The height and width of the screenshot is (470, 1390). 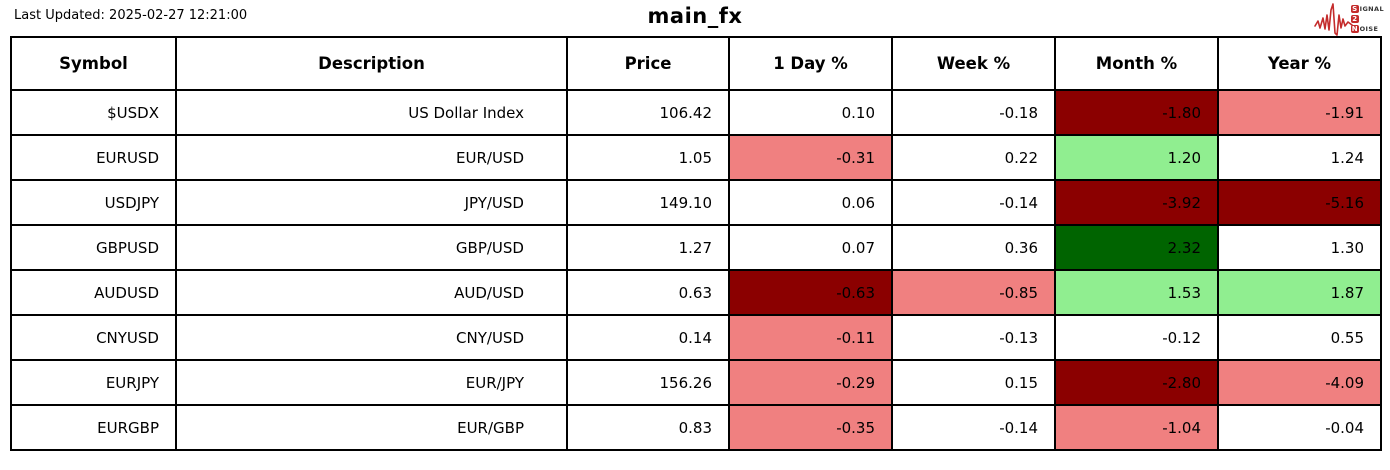 I want to click on logo-line-noise: N OISE, so click(x=1367, y=29).